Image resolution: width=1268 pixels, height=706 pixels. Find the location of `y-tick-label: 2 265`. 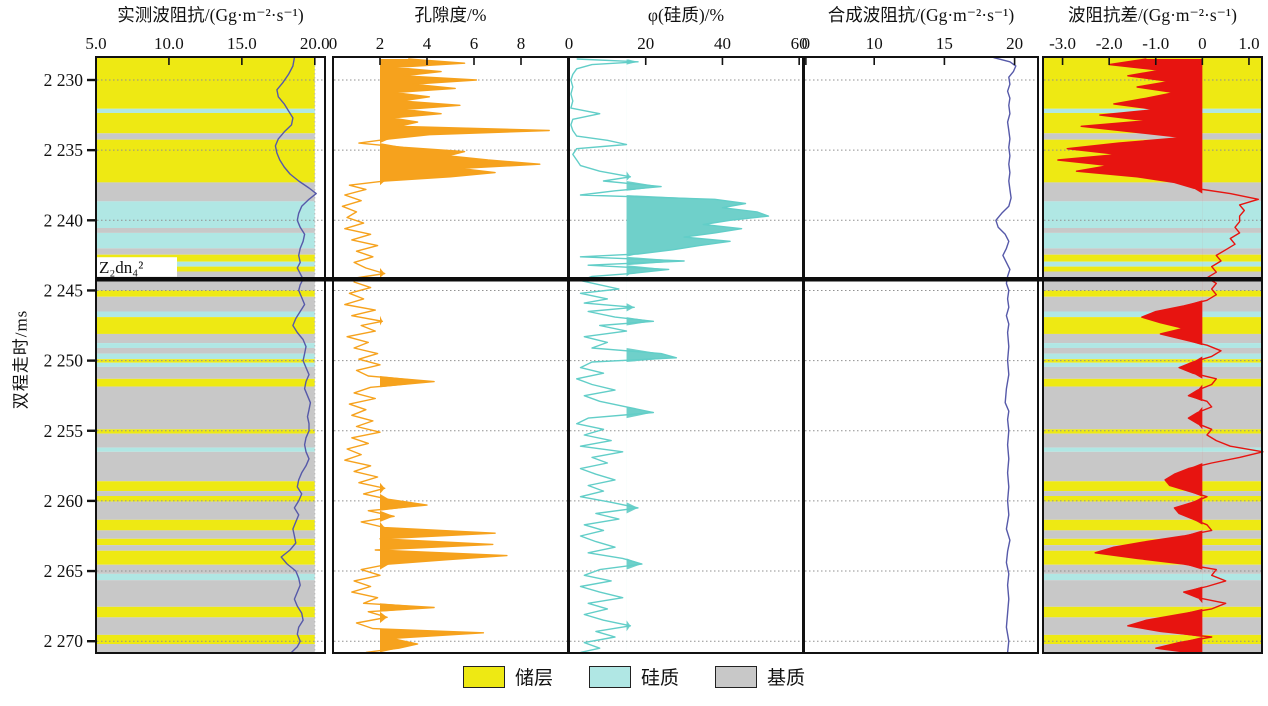

y-tick-label: 2 265 is located at coordinates (64, 571).